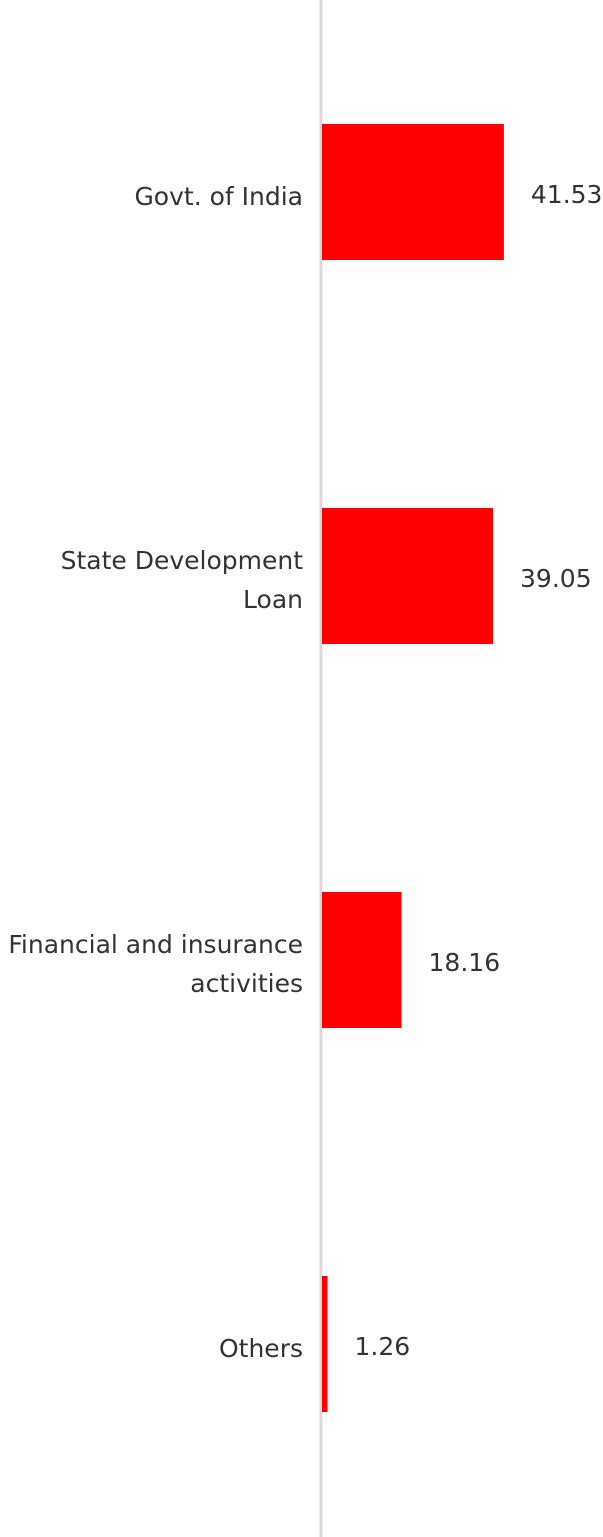 Image resolution: width=603 pixels, height=1537 pixels. I want to click on category-text: Others, so click(260, 1348).